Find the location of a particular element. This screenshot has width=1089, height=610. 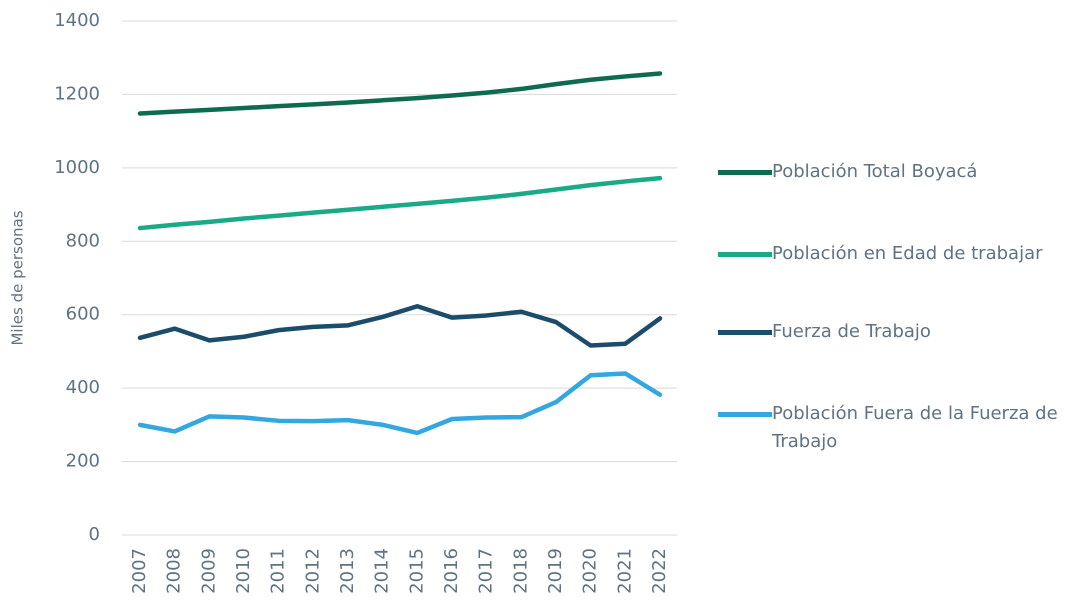

y-tick-label: 800 is located at coordinates (83, 240).